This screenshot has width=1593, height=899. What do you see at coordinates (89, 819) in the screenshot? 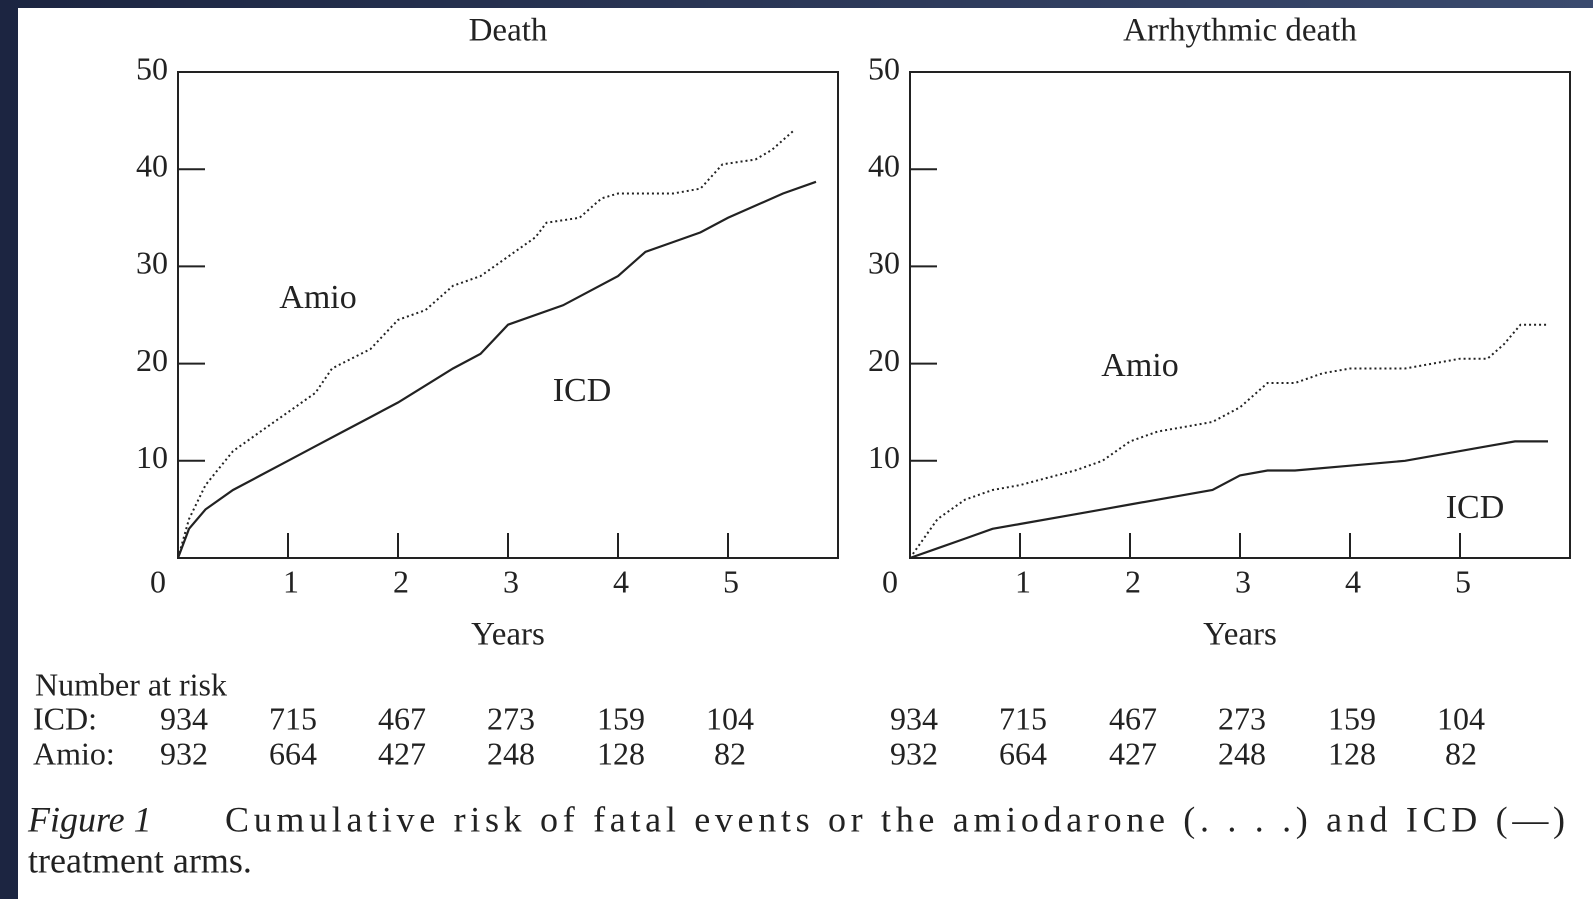
I see `caption-label: Figure 1` at bounding box center [89, 819].